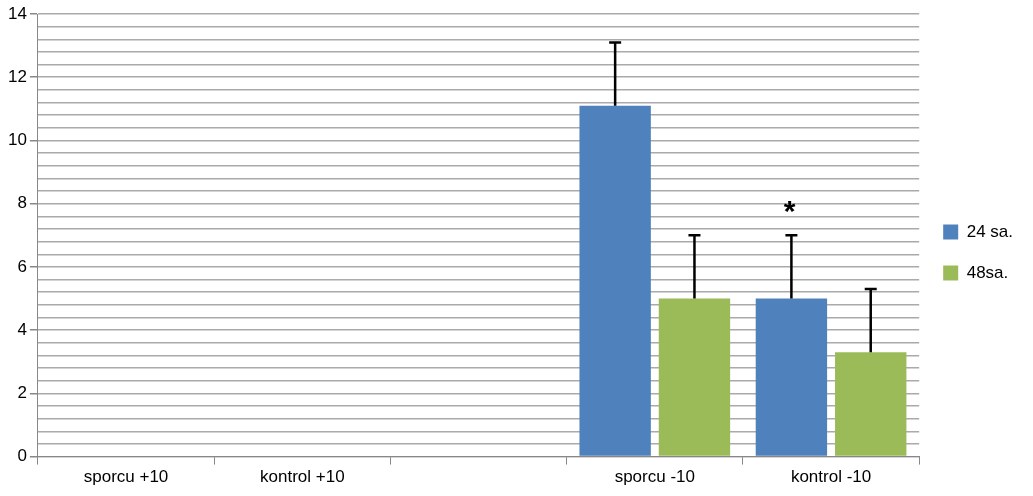 This screenshot has height=496, width=1033. I want to click on x-tick-label: kontrol -10, so click(831, 477).